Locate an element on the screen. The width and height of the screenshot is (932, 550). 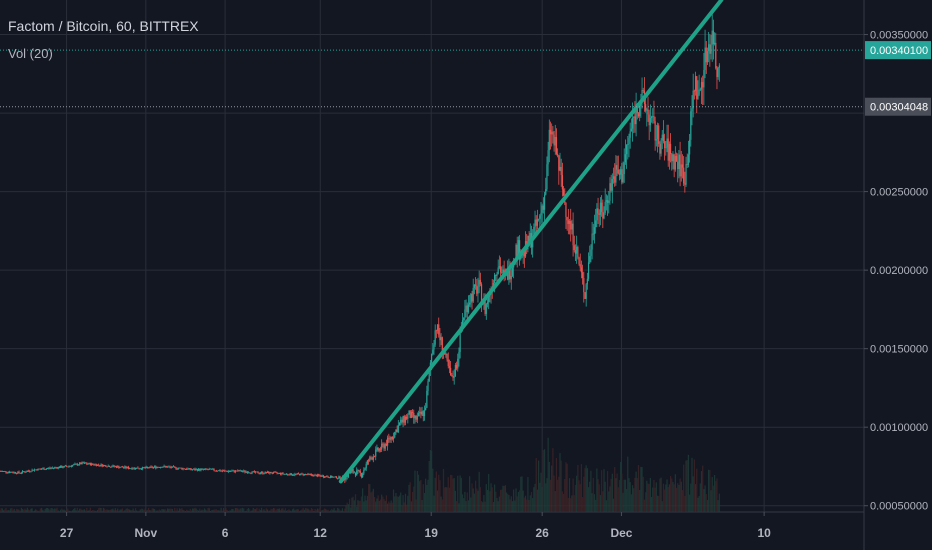
time-axis: 27 Nov 6 12 19 26 Dec 10 is located at coordinates (415, 526).